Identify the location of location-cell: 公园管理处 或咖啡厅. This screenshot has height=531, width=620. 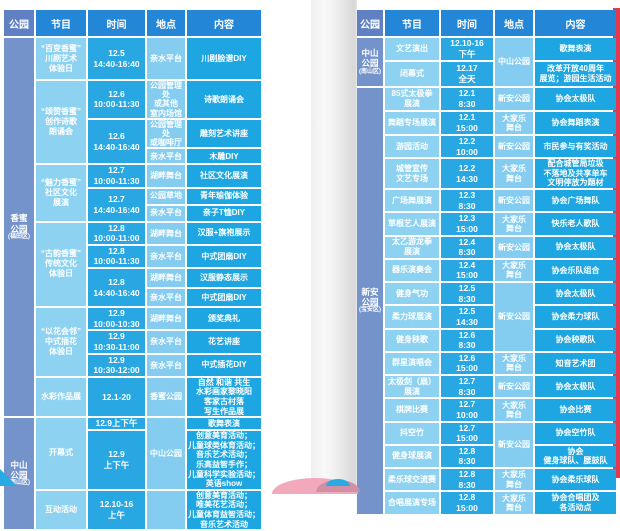
(166, 133).